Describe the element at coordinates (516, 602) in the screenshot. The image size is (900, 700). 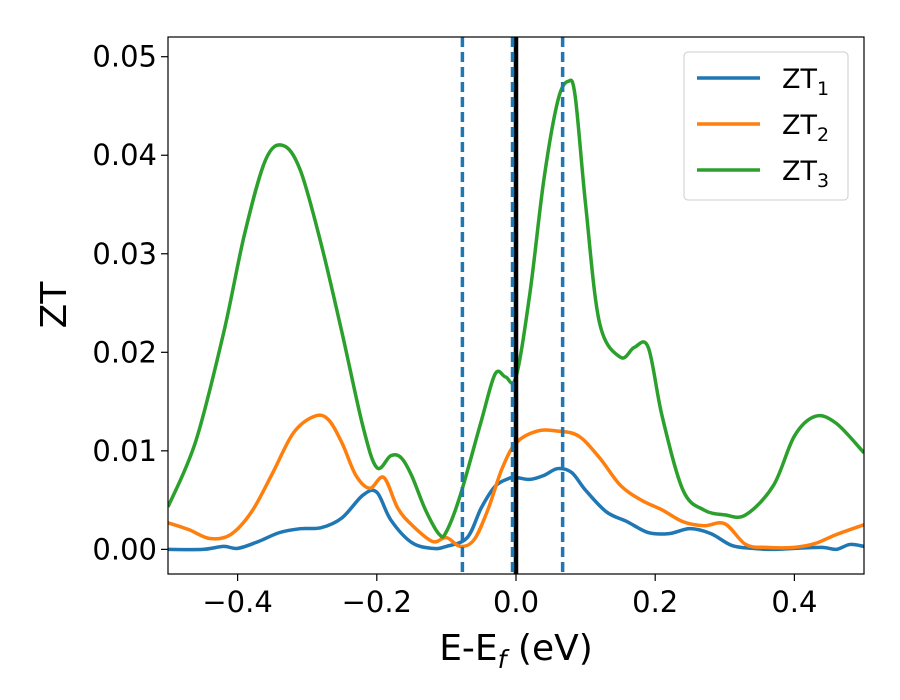
I see `x-tick-label: 0.0` at that location.